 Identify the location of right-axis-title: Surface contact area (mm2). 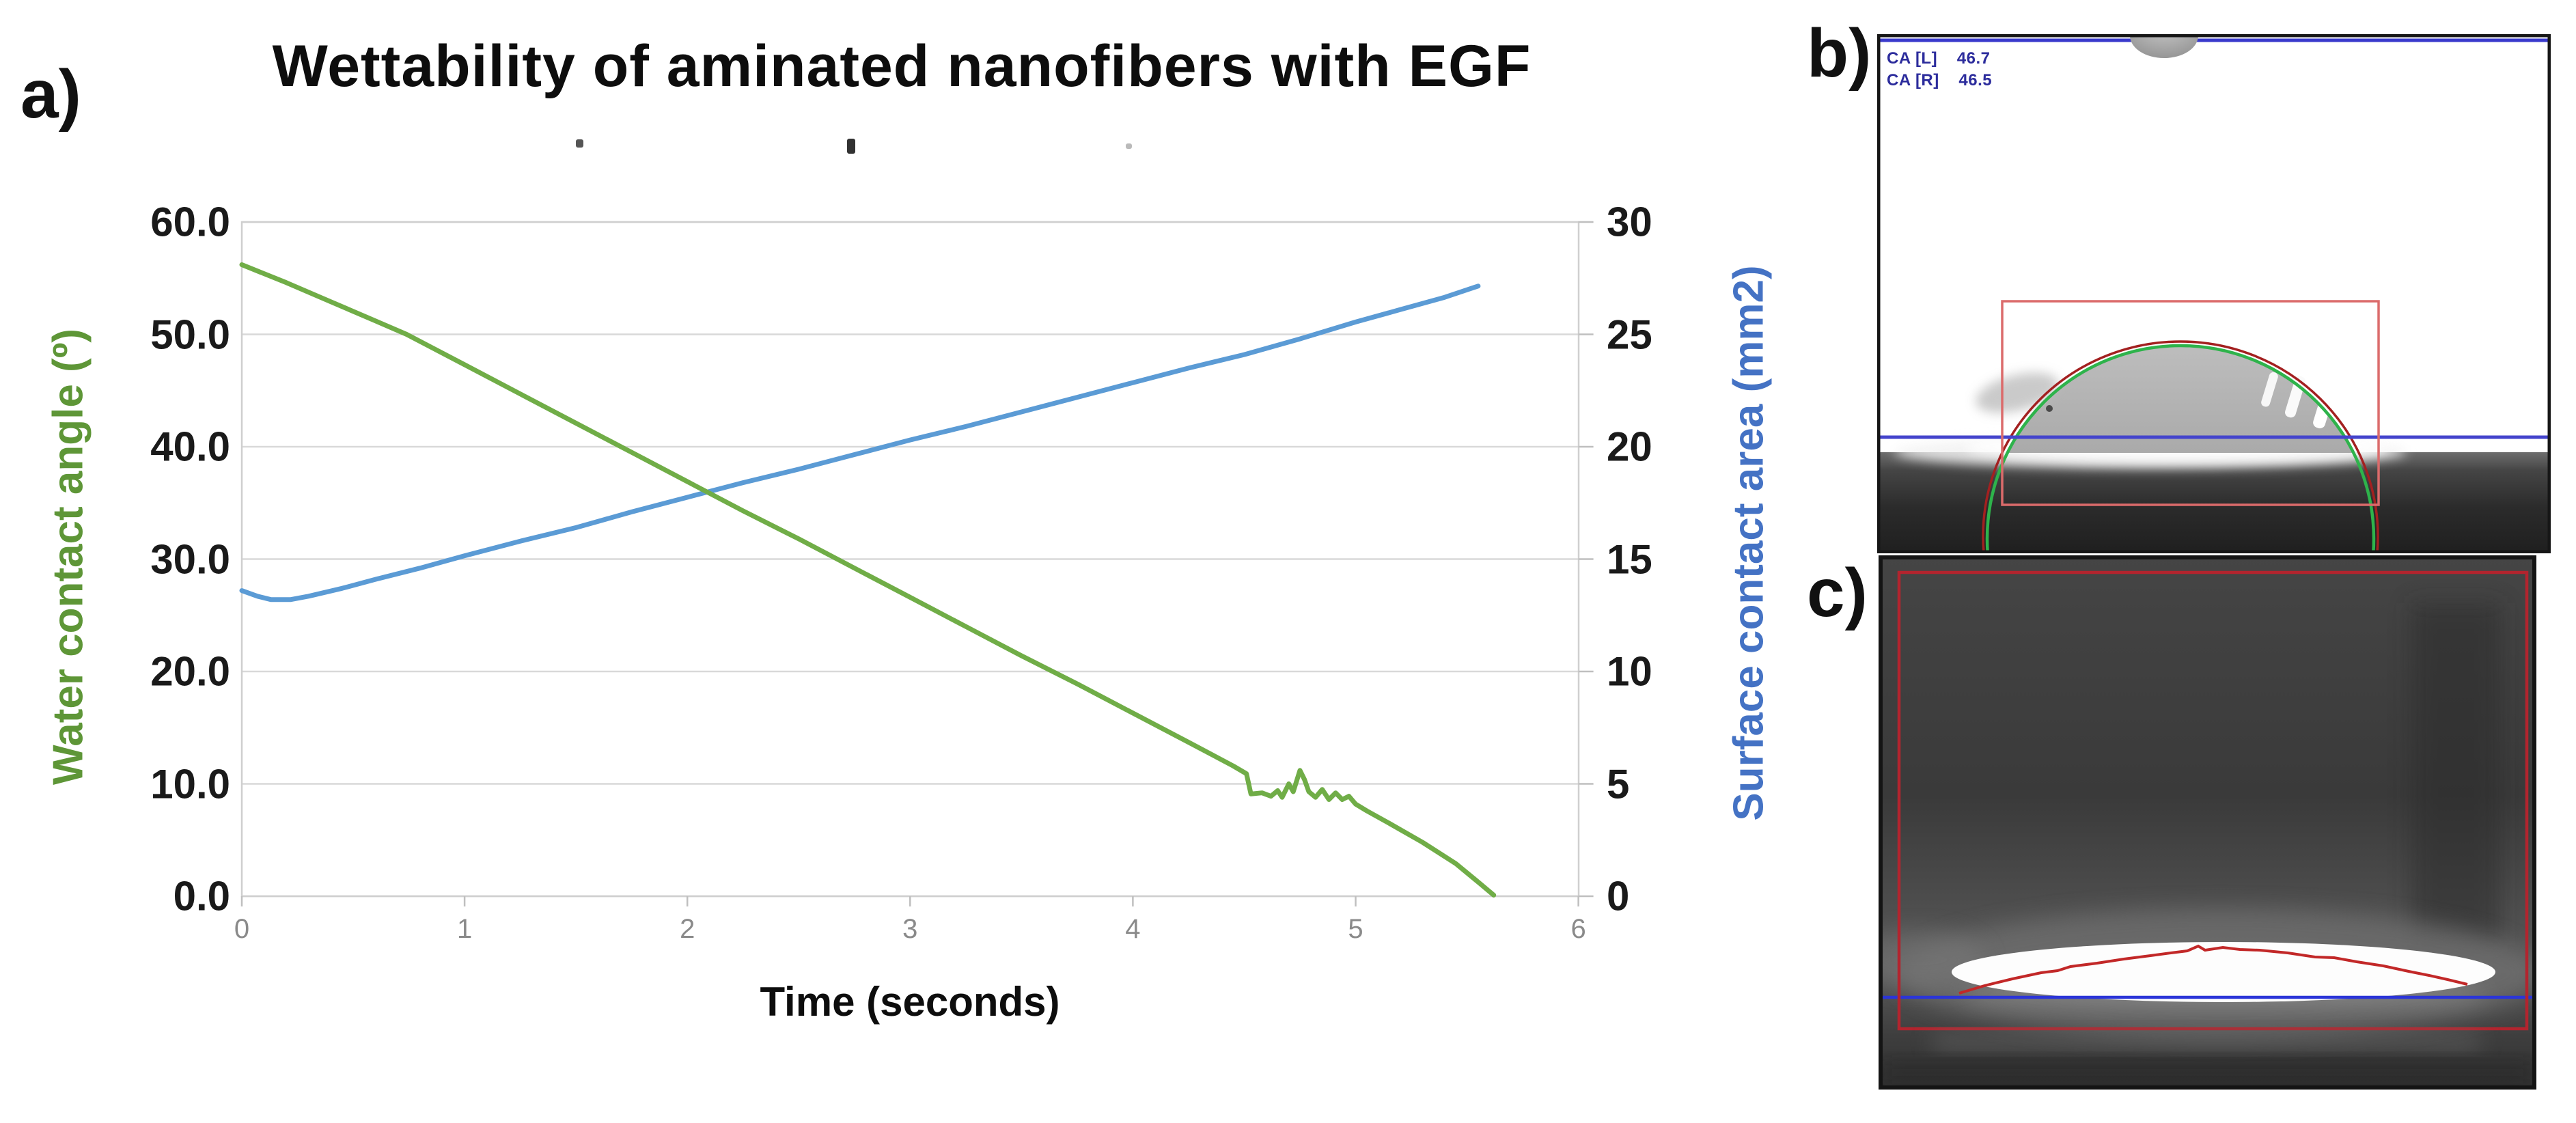
(1749, 543).